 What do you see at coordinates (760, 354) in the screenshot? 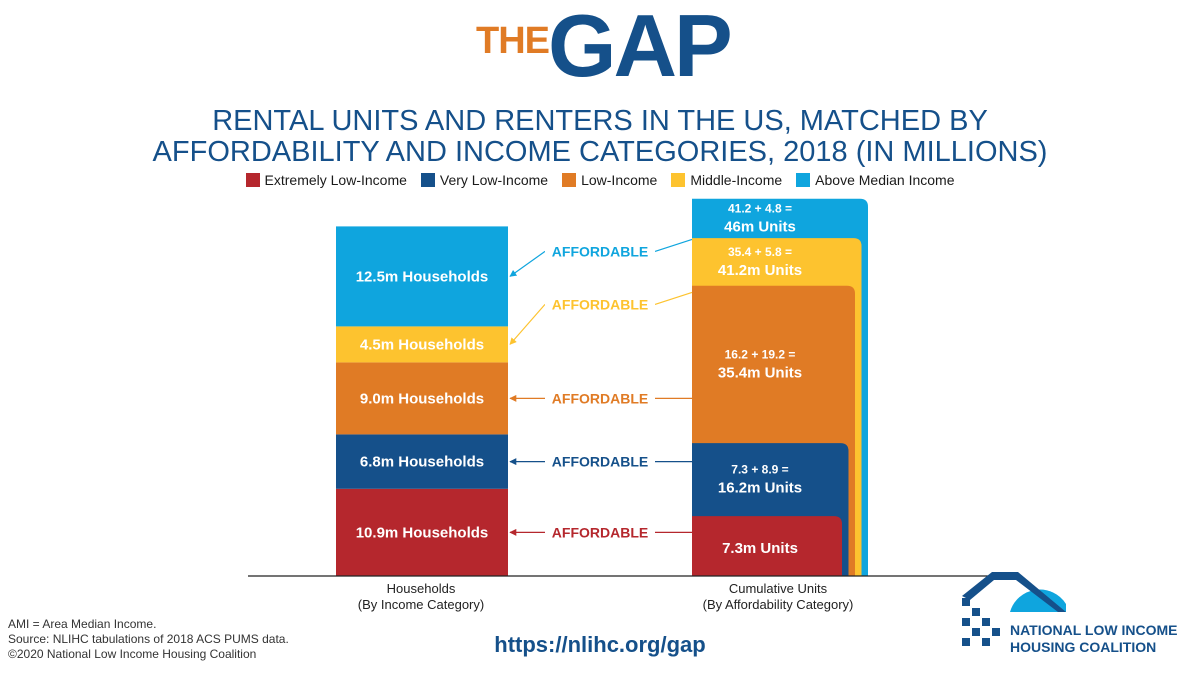
I see `units-formula-label: 16.2 + 19.2 =` at bounding box center [760, 354].